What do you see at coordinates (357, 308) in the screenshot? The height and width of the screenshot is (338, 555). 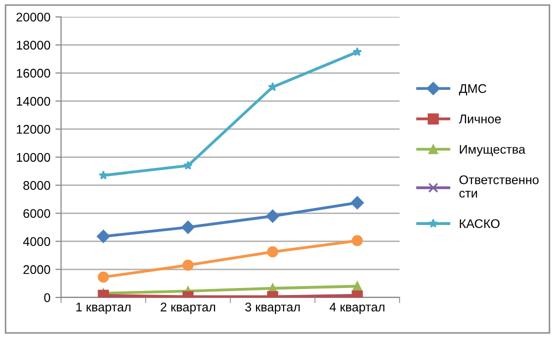 I see `x-tick-label: 4 квартал` at bounding box center [357, 308].